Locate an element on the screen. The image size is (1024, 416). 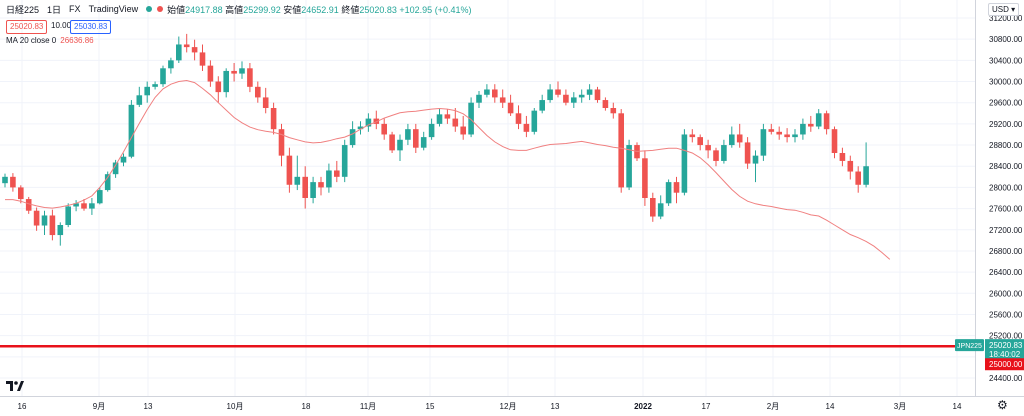
price-tick-label: 28400.00 is located at coordinates (1006, 166).